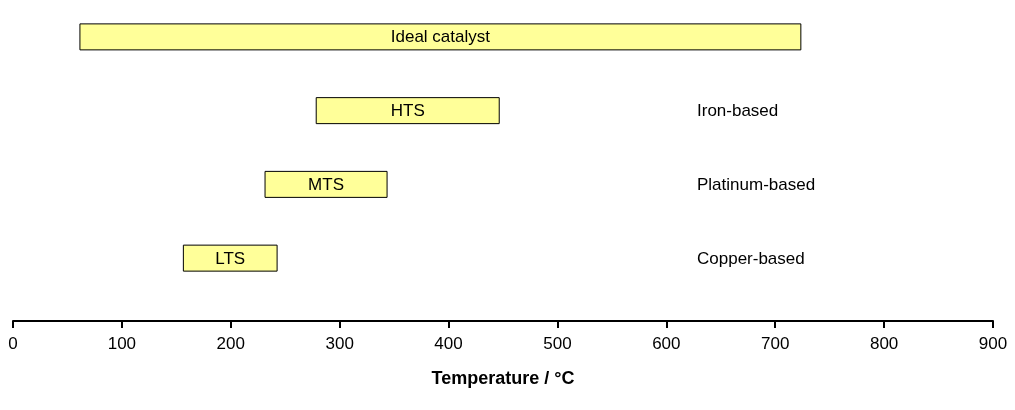 The width and height of the screenshot is (1015, 410). Describe the element at coordinates (738, 111) in the screenshot. I see `annotation: Iron-based` at that location.